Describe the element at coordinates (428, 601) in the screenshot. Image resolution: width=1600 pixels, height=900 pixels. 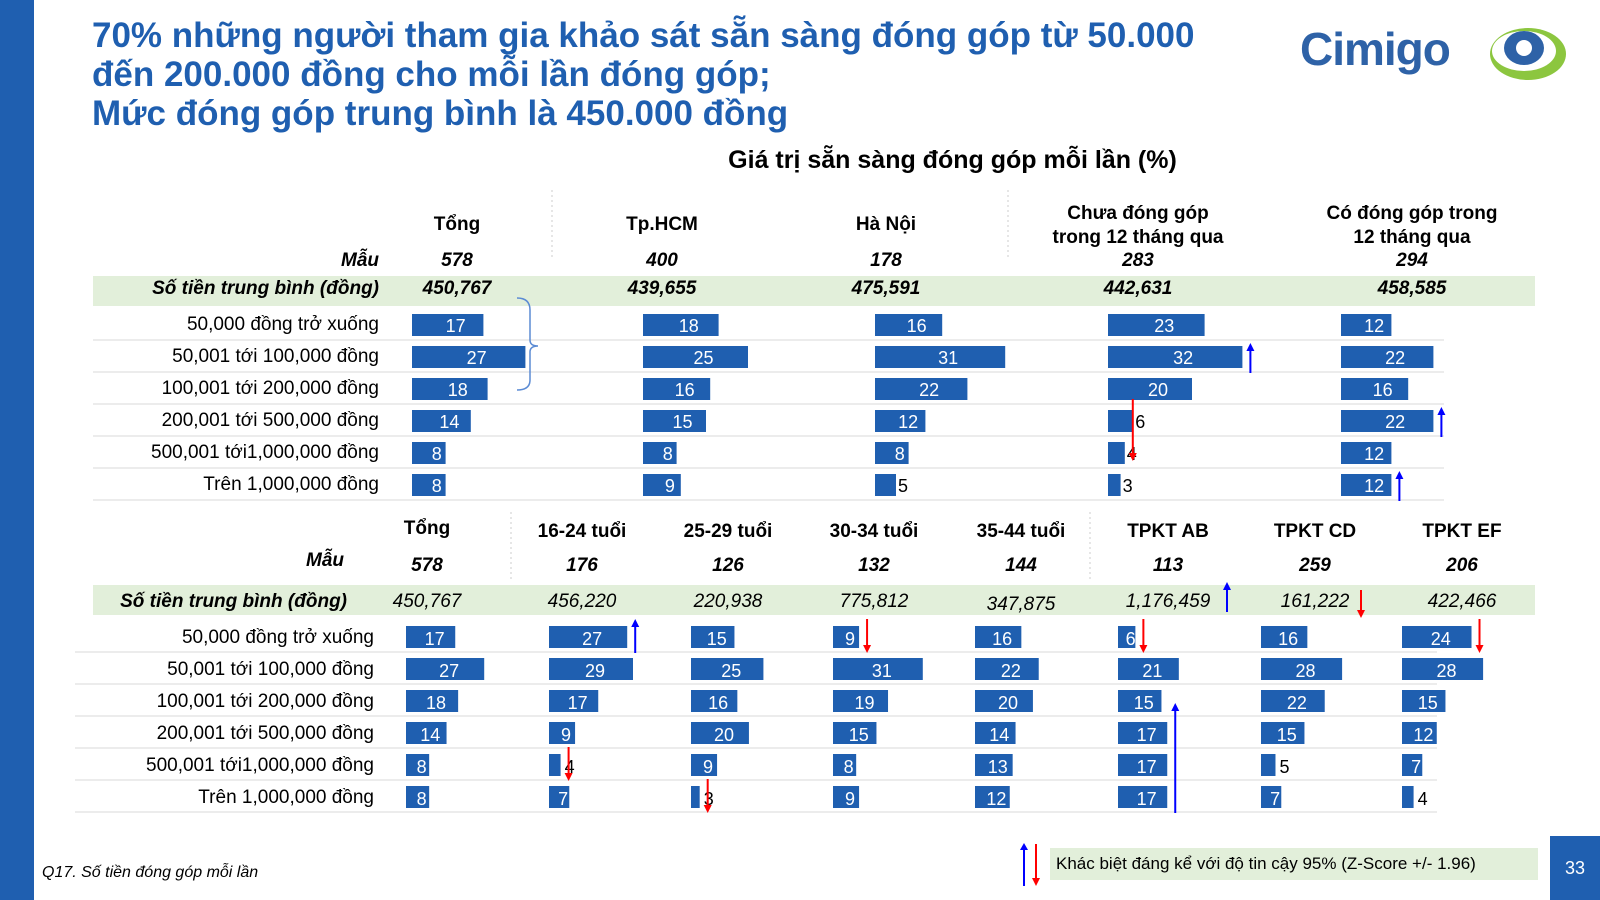
I see `table2-average-value: 450,767` at that location.